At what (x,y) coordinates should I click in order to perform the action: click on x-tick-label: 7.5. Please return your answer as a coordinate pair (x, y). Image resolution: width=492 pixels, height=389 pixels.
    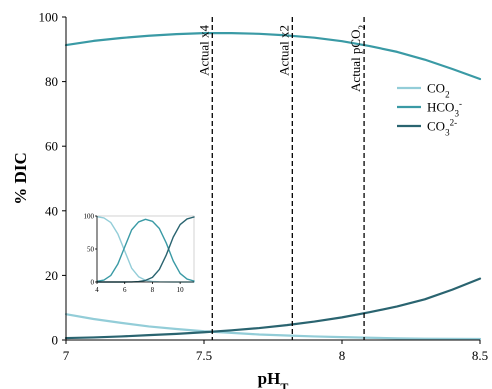
    Looking at the image, I should click on (204, 355).